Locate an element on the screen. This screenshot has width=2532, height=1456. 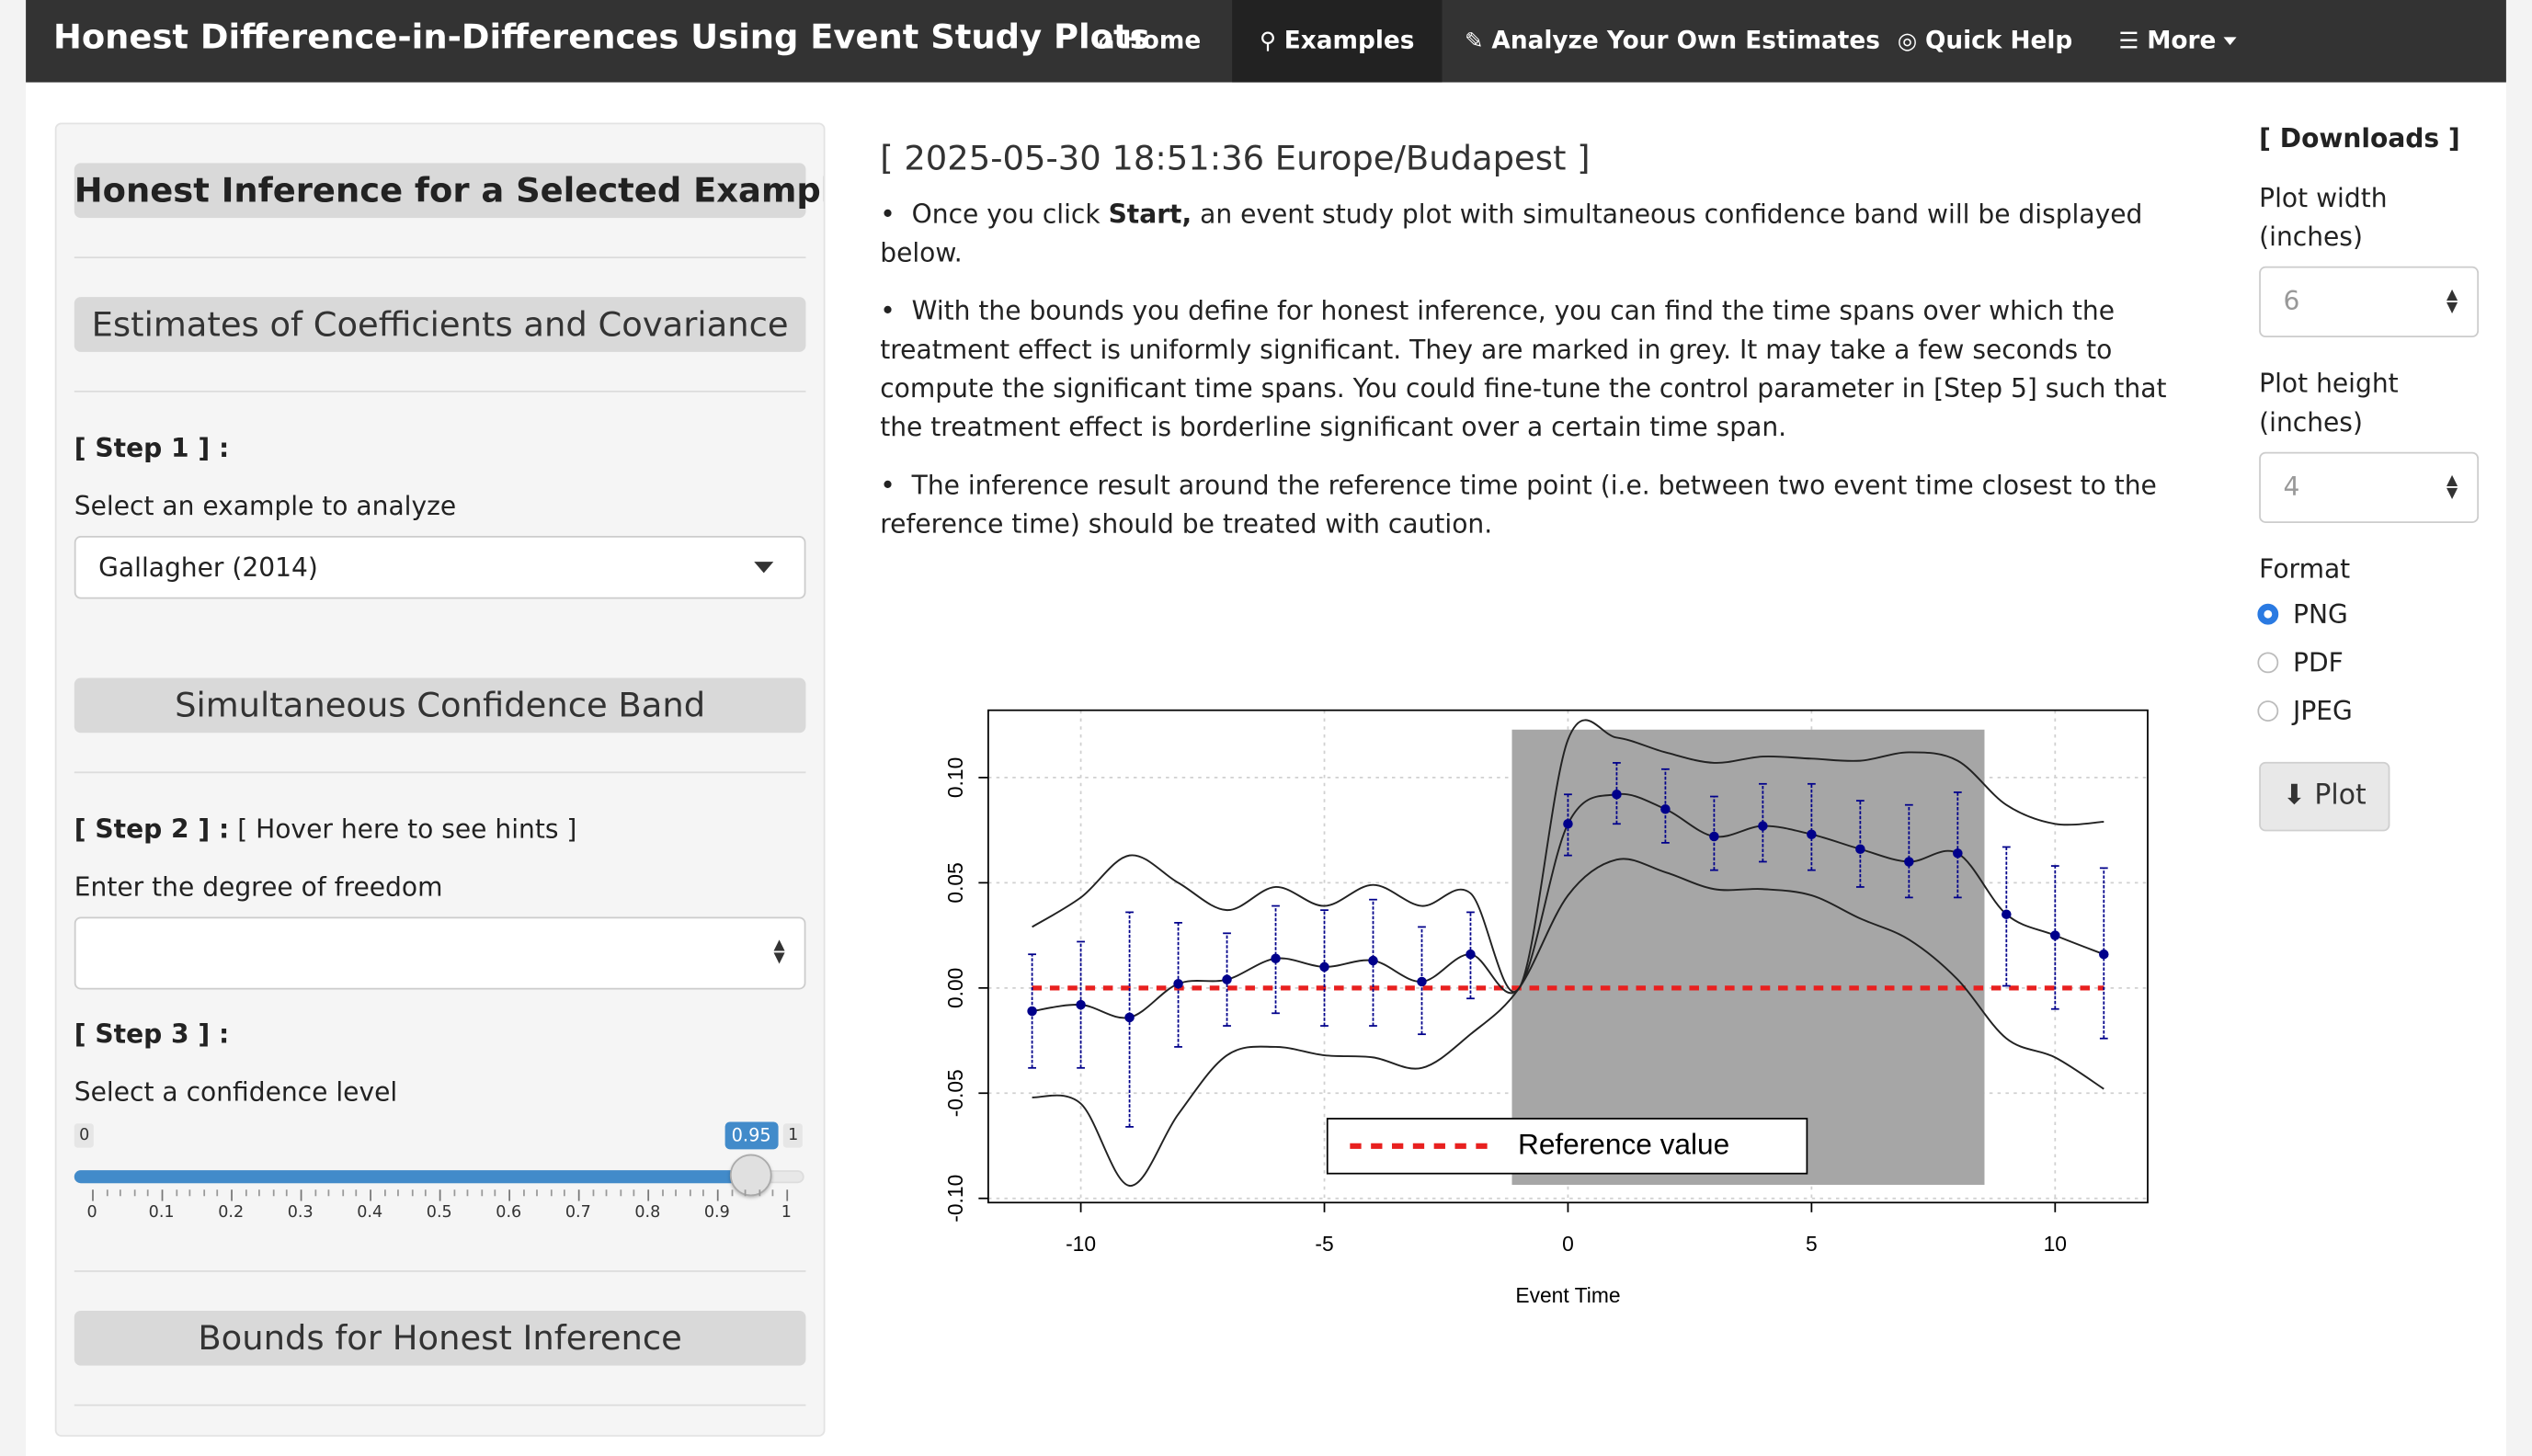
confidence-slider-fill is located at coordinates (413, 1177).